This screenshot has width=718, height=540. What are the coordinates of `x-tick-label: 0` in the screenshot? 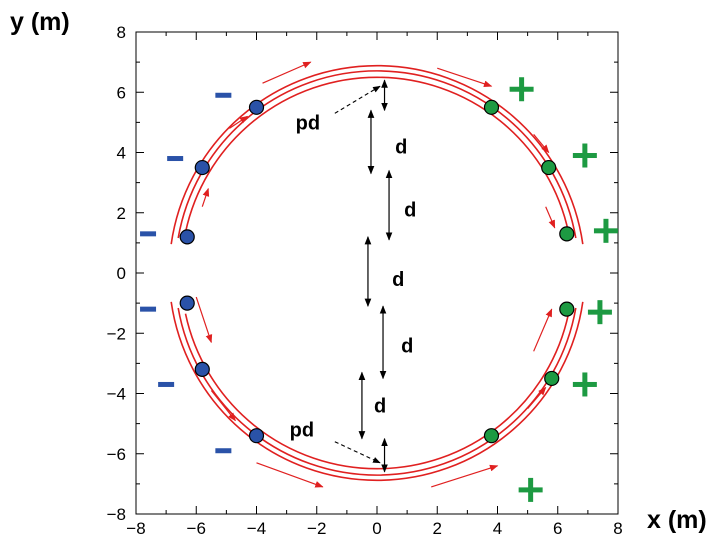 It's located at (376, 528).